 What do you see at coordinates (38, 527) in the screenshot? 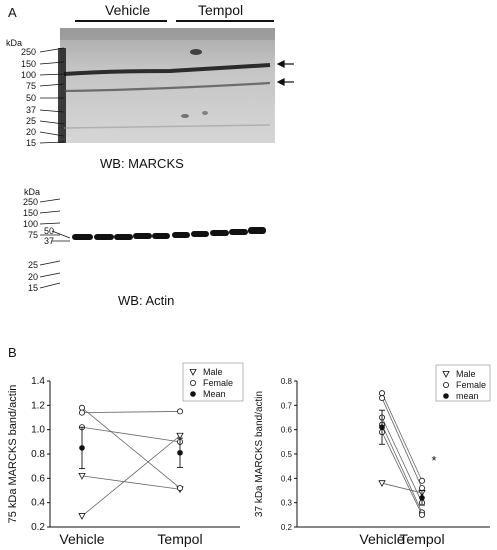
I see `chart1-ytick-label: 0.2` at bounding box center [38, 527].